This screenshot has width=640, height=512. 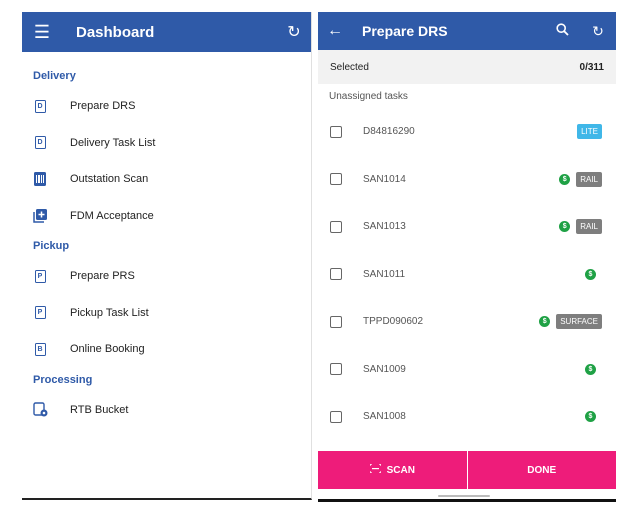 What do you see at coordinates (467, 31) in the screenshot?
I see `prepare-drs-appbar: ← Prepare DRS ↻` at bounding box center [467, 31].